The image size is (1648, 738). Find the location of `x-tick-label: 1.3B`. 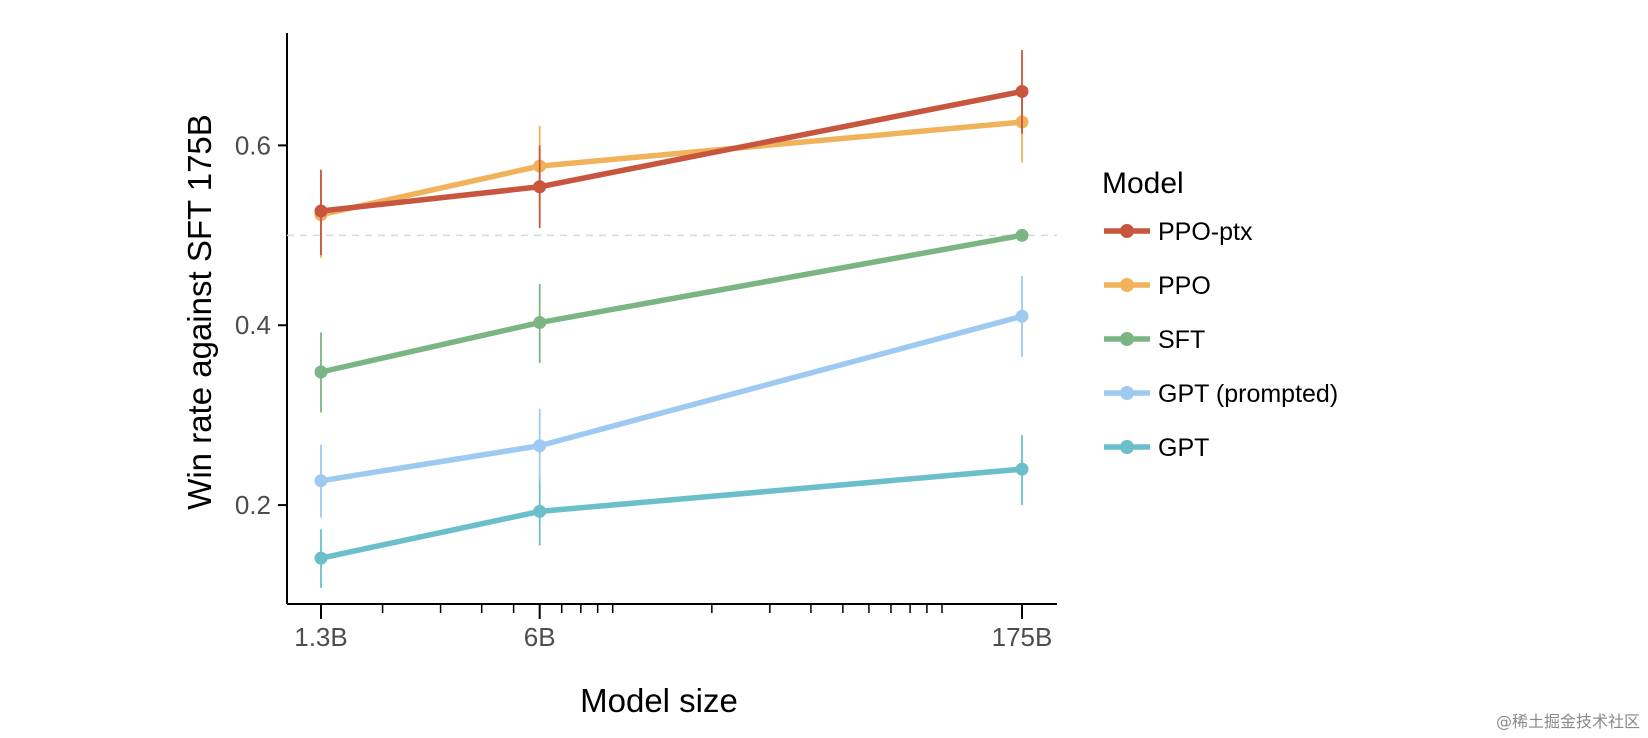

x-tick-label: 1.3B is located at coordinates (321, 637).